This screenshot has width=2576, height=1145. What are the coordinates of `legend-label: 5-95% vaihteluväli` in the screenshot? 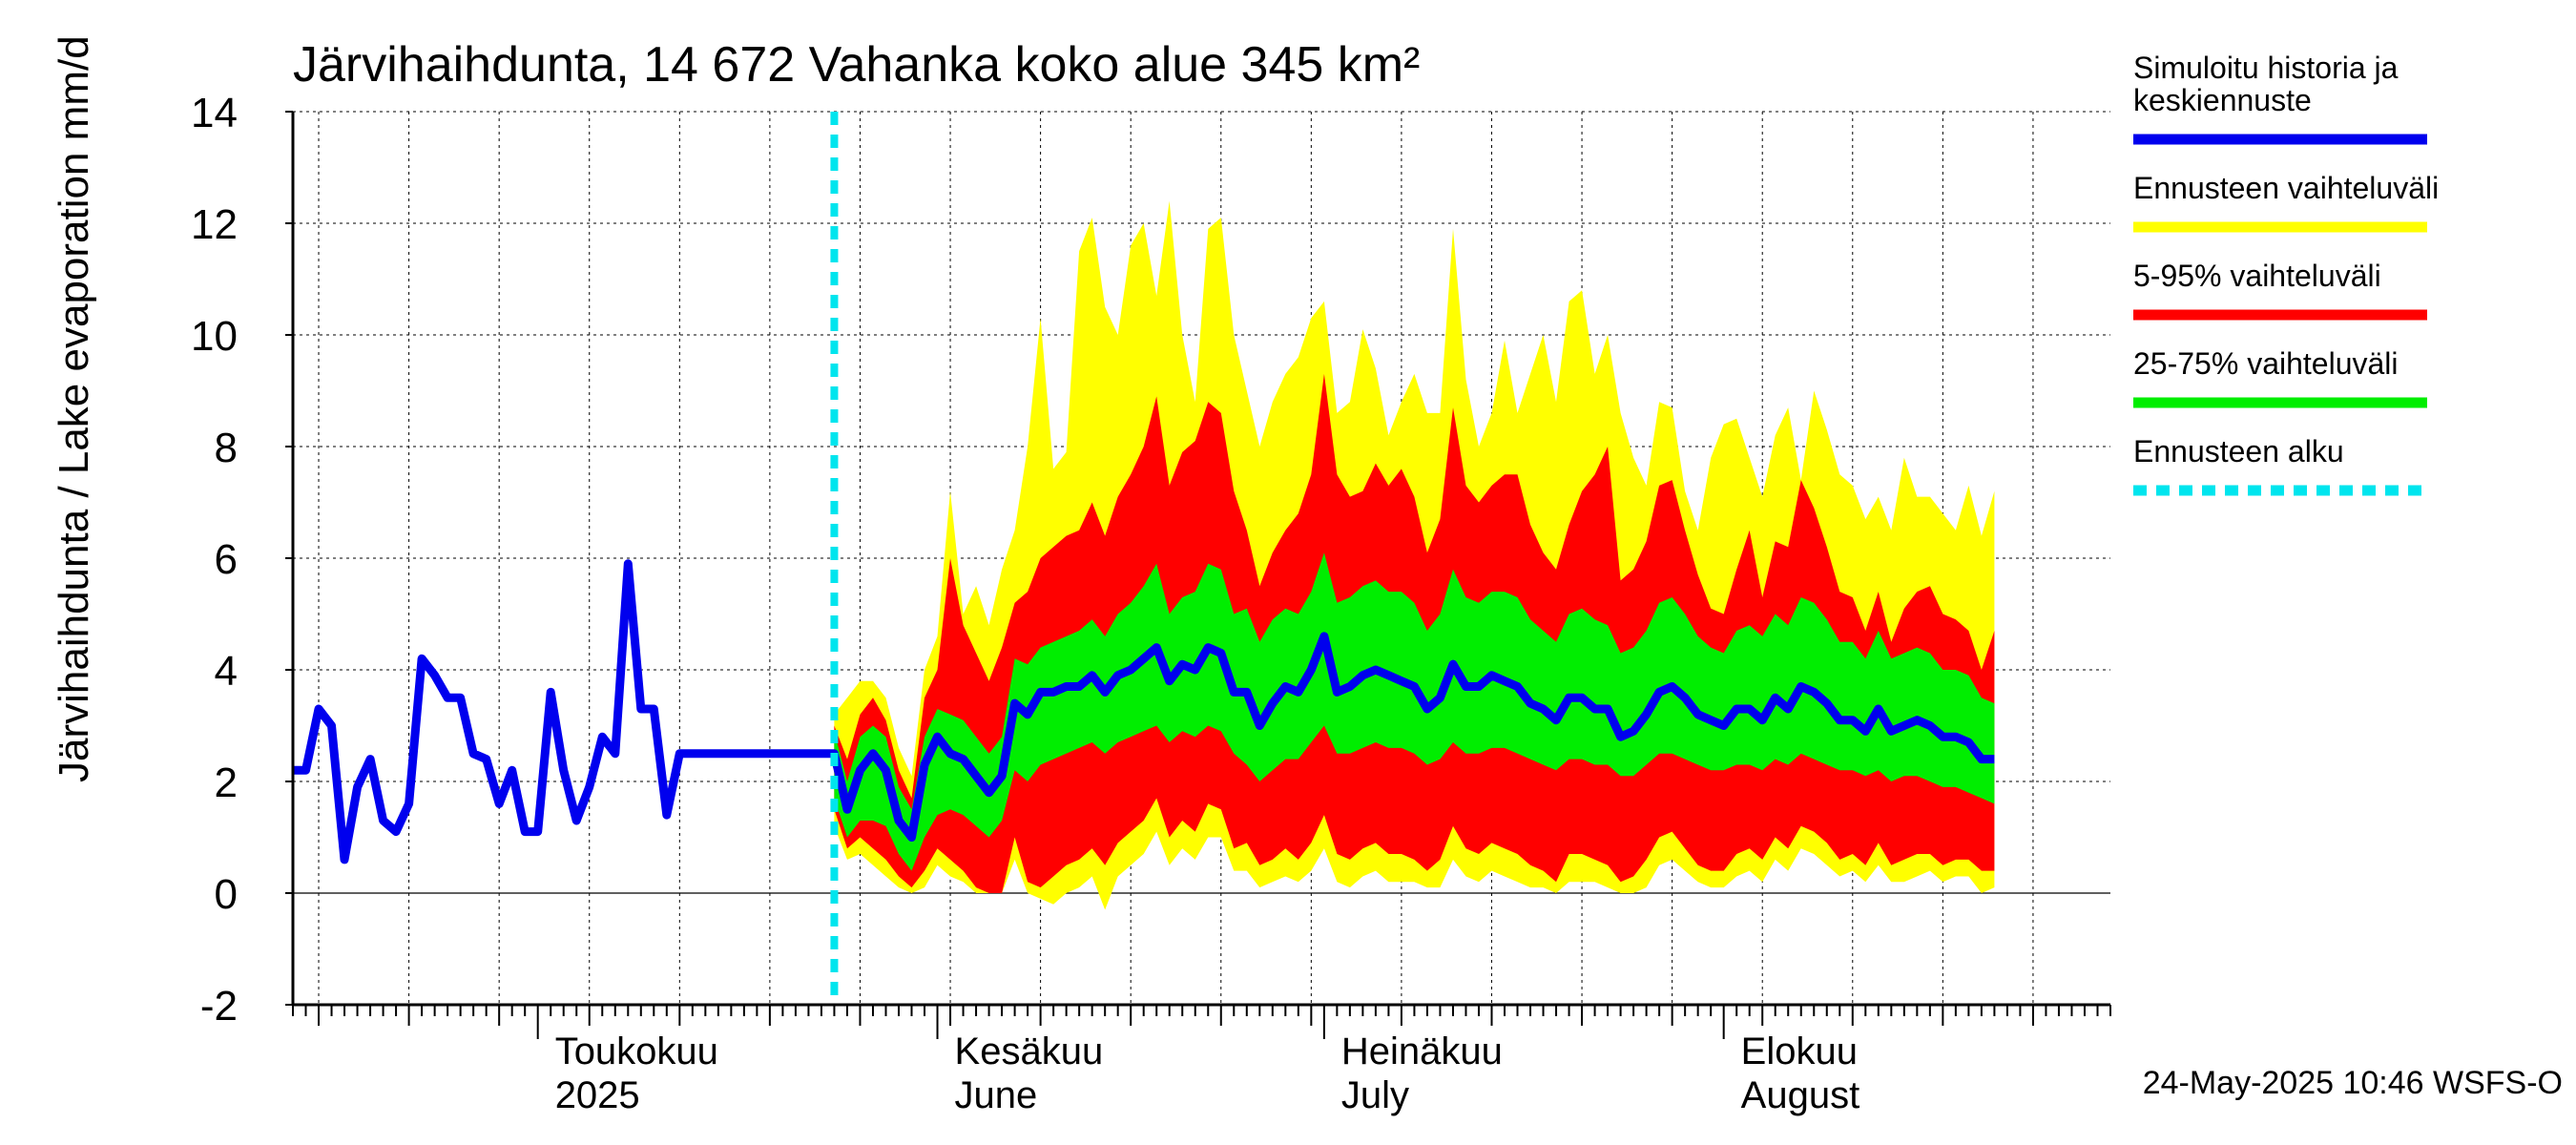 It's located at (2257, 276).